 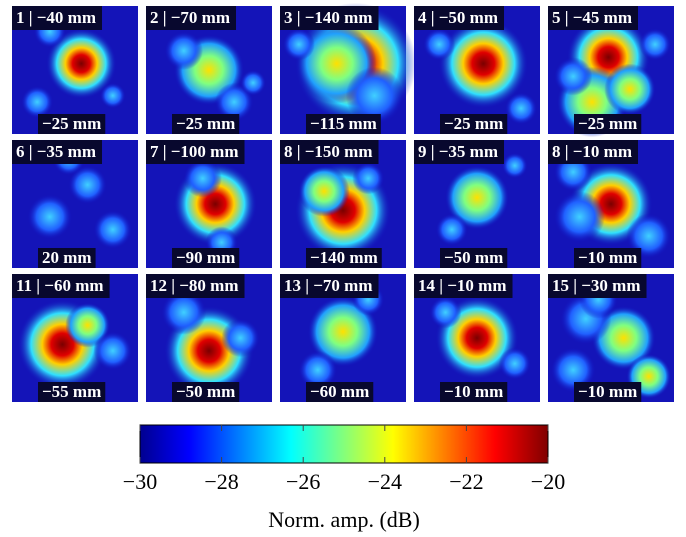 I want to click on panel: 9 | −35 mm −50 mm, so click(x=477, y=204).